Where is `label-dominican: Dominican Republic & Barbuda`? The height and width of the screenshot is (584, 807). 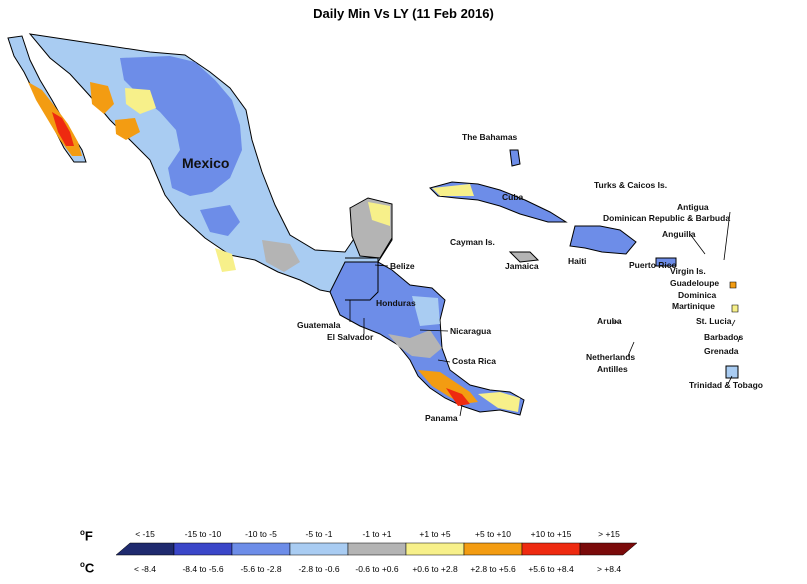
label-dominican: Dominican Republic & Barbuda is located at coordinates (666, 218).